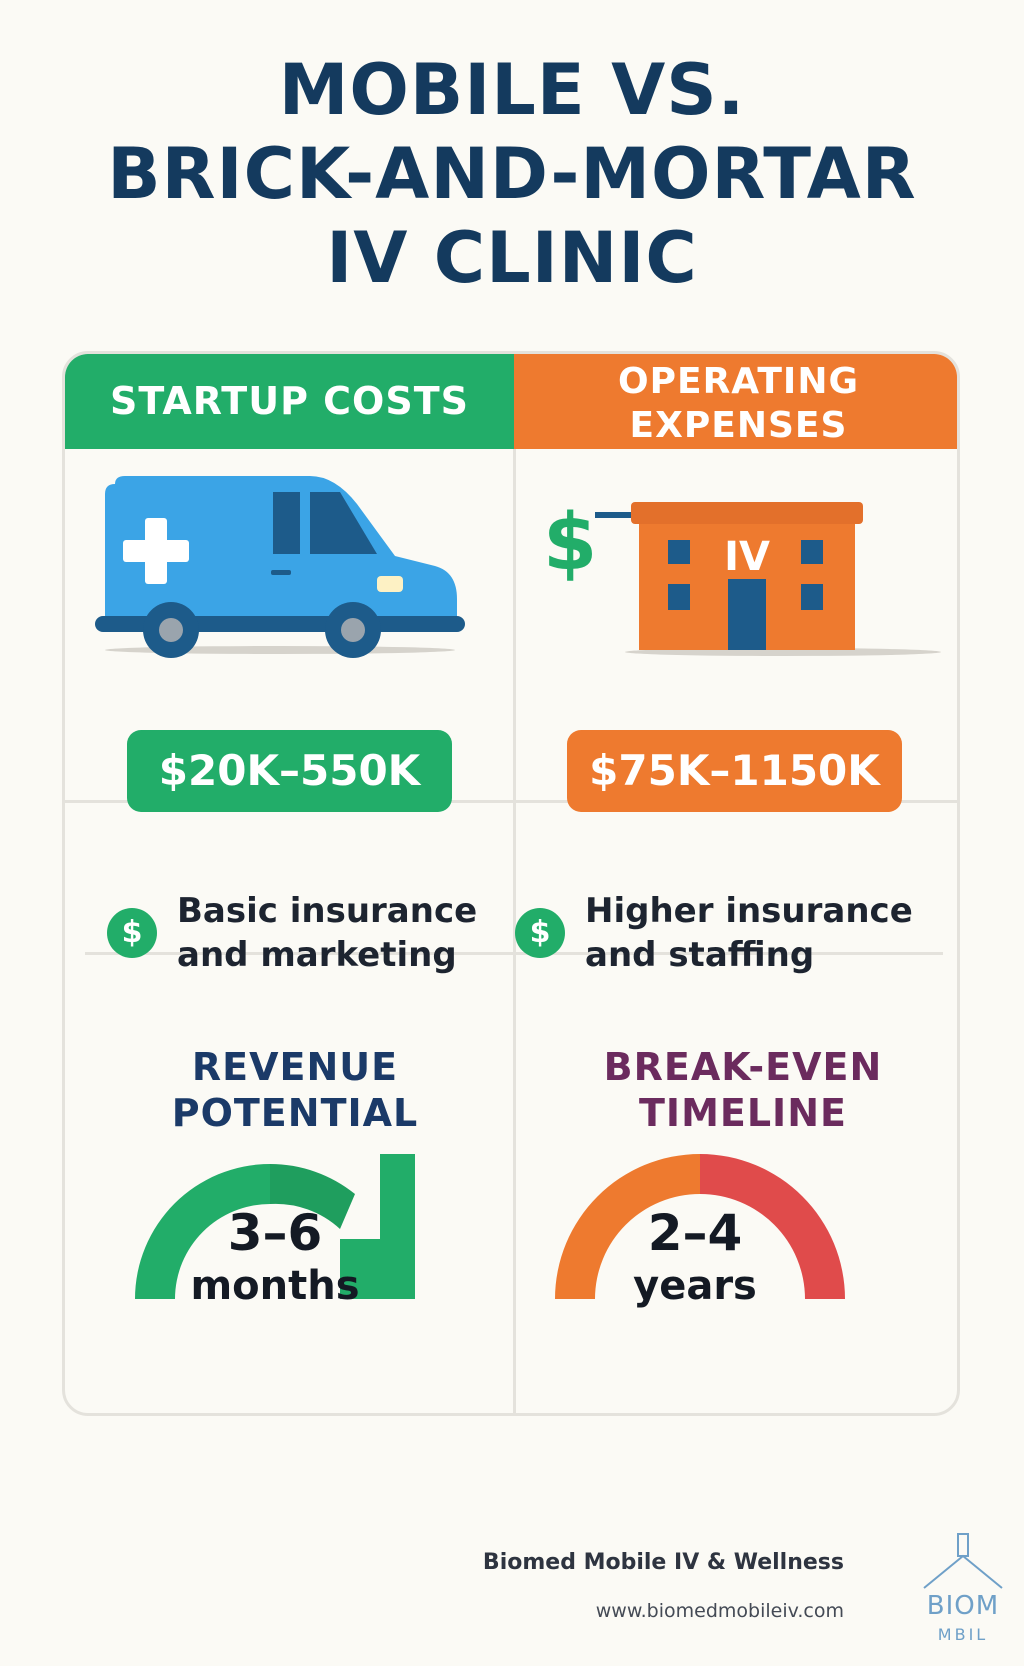 The width and height of the screenshot is (1024, 1666). What do you see at coordinates (514, 931) in the screenshot?
I see `column-divider` at bounding box center [514, 931].